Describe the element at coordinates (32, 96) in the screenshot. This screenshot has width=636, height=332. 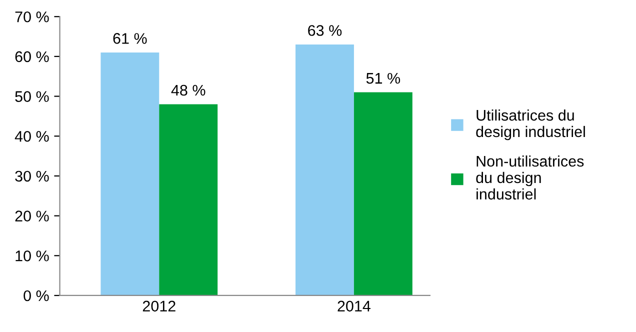
I see `y-tick-label: 50 %` at that location.